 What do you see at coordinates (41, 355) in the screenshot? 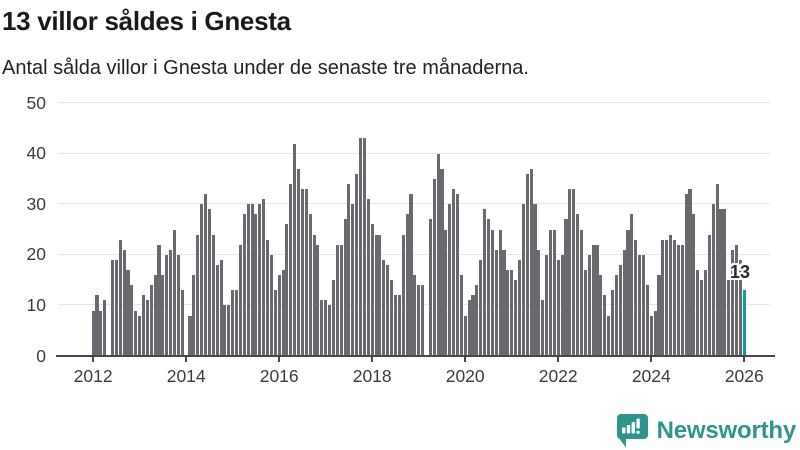
I see `y-axis-label: 0` at bounding box center [41, 355].